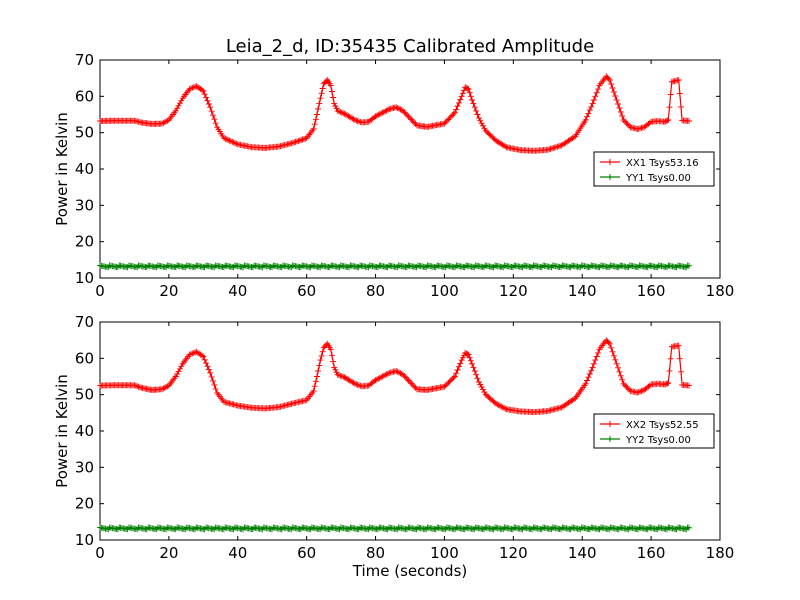  Describe the element at coordinates (410, 46) in the screenshot. I see `chart-title: Leia_2_d, ID:35435 Calibrated Amplitude` at that location.